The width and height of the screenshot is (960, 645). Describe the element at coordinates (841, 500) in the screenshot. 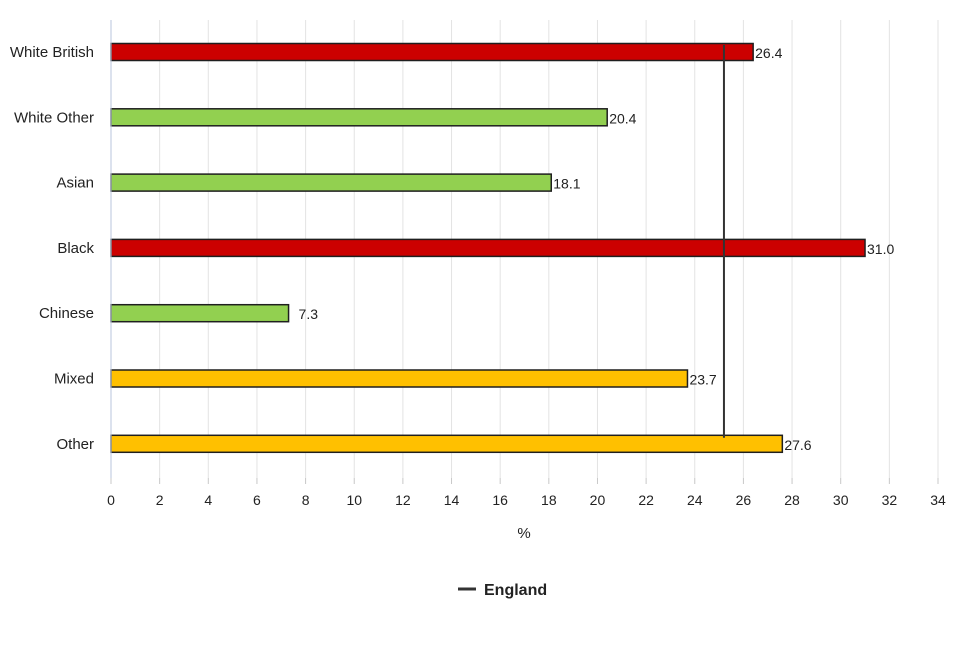

I see `x-tick-label-30: 30` at that location.